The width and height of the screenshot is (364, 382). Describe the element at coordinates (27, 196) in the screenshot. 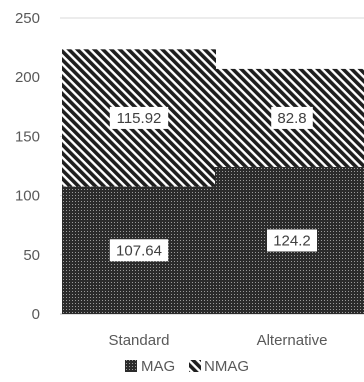

I see `y-tick-label: 100` at that location.